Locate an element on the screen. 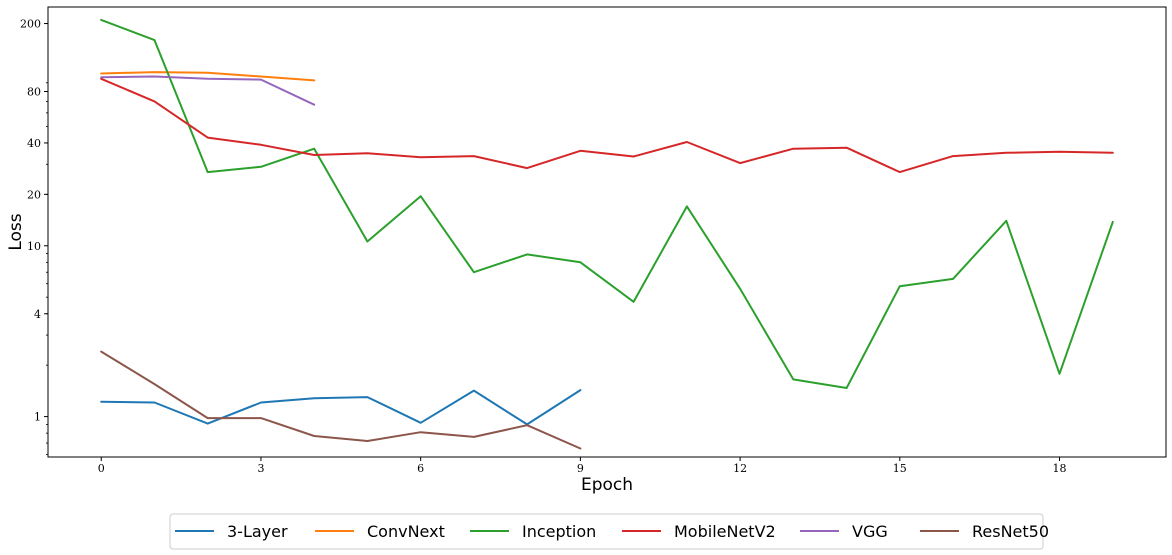 This screenshot has width=1172, height=555. legend-frame is located at coordinates (606, 531).